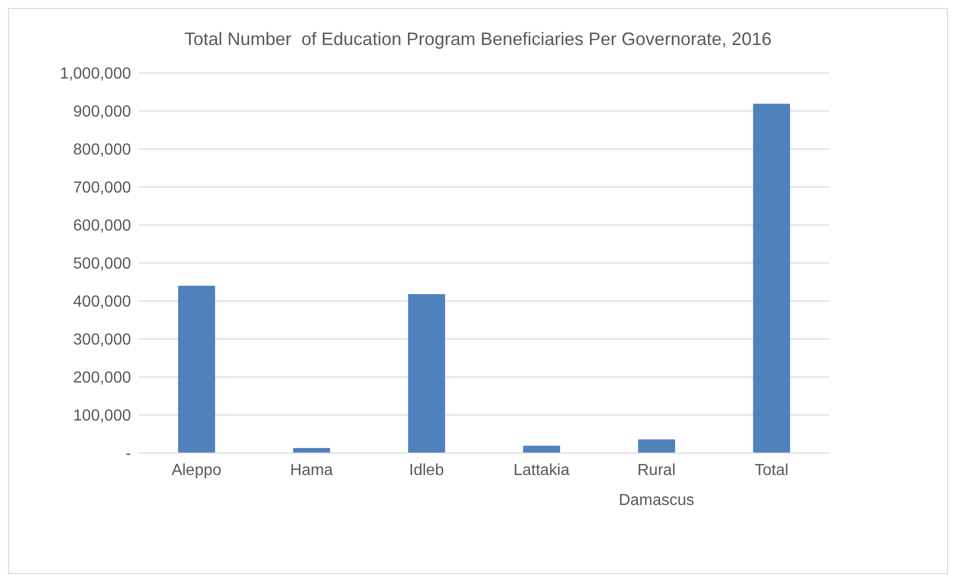  Describe the element at coordinates (102, 188) in the screenshot. I see `y-tick-label: 700,000` at that location.